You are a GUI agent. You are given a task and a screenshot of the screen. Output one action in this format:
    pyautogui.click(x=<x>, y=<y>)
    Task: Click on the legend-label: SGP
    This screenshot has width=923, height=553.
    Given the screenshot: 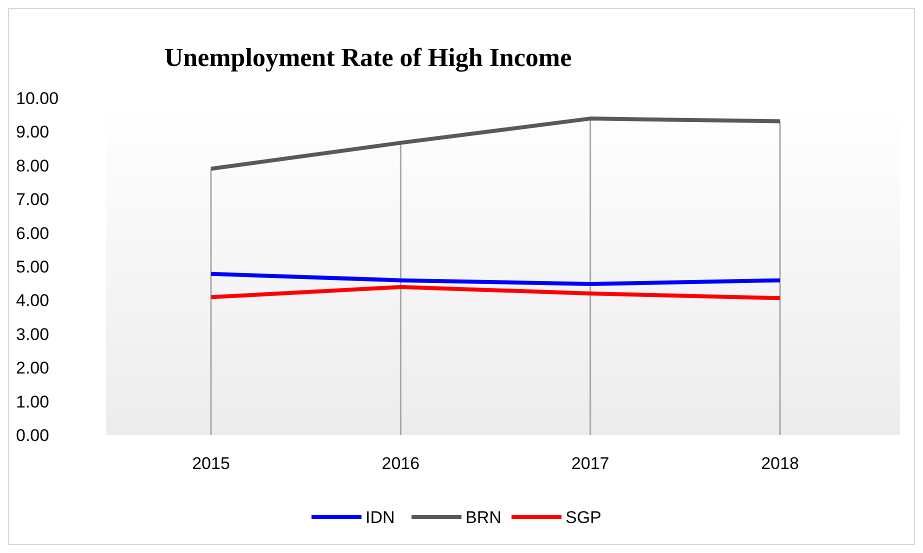 What is the action you would take?
    pyautogui.click(x=584, y=517)
    